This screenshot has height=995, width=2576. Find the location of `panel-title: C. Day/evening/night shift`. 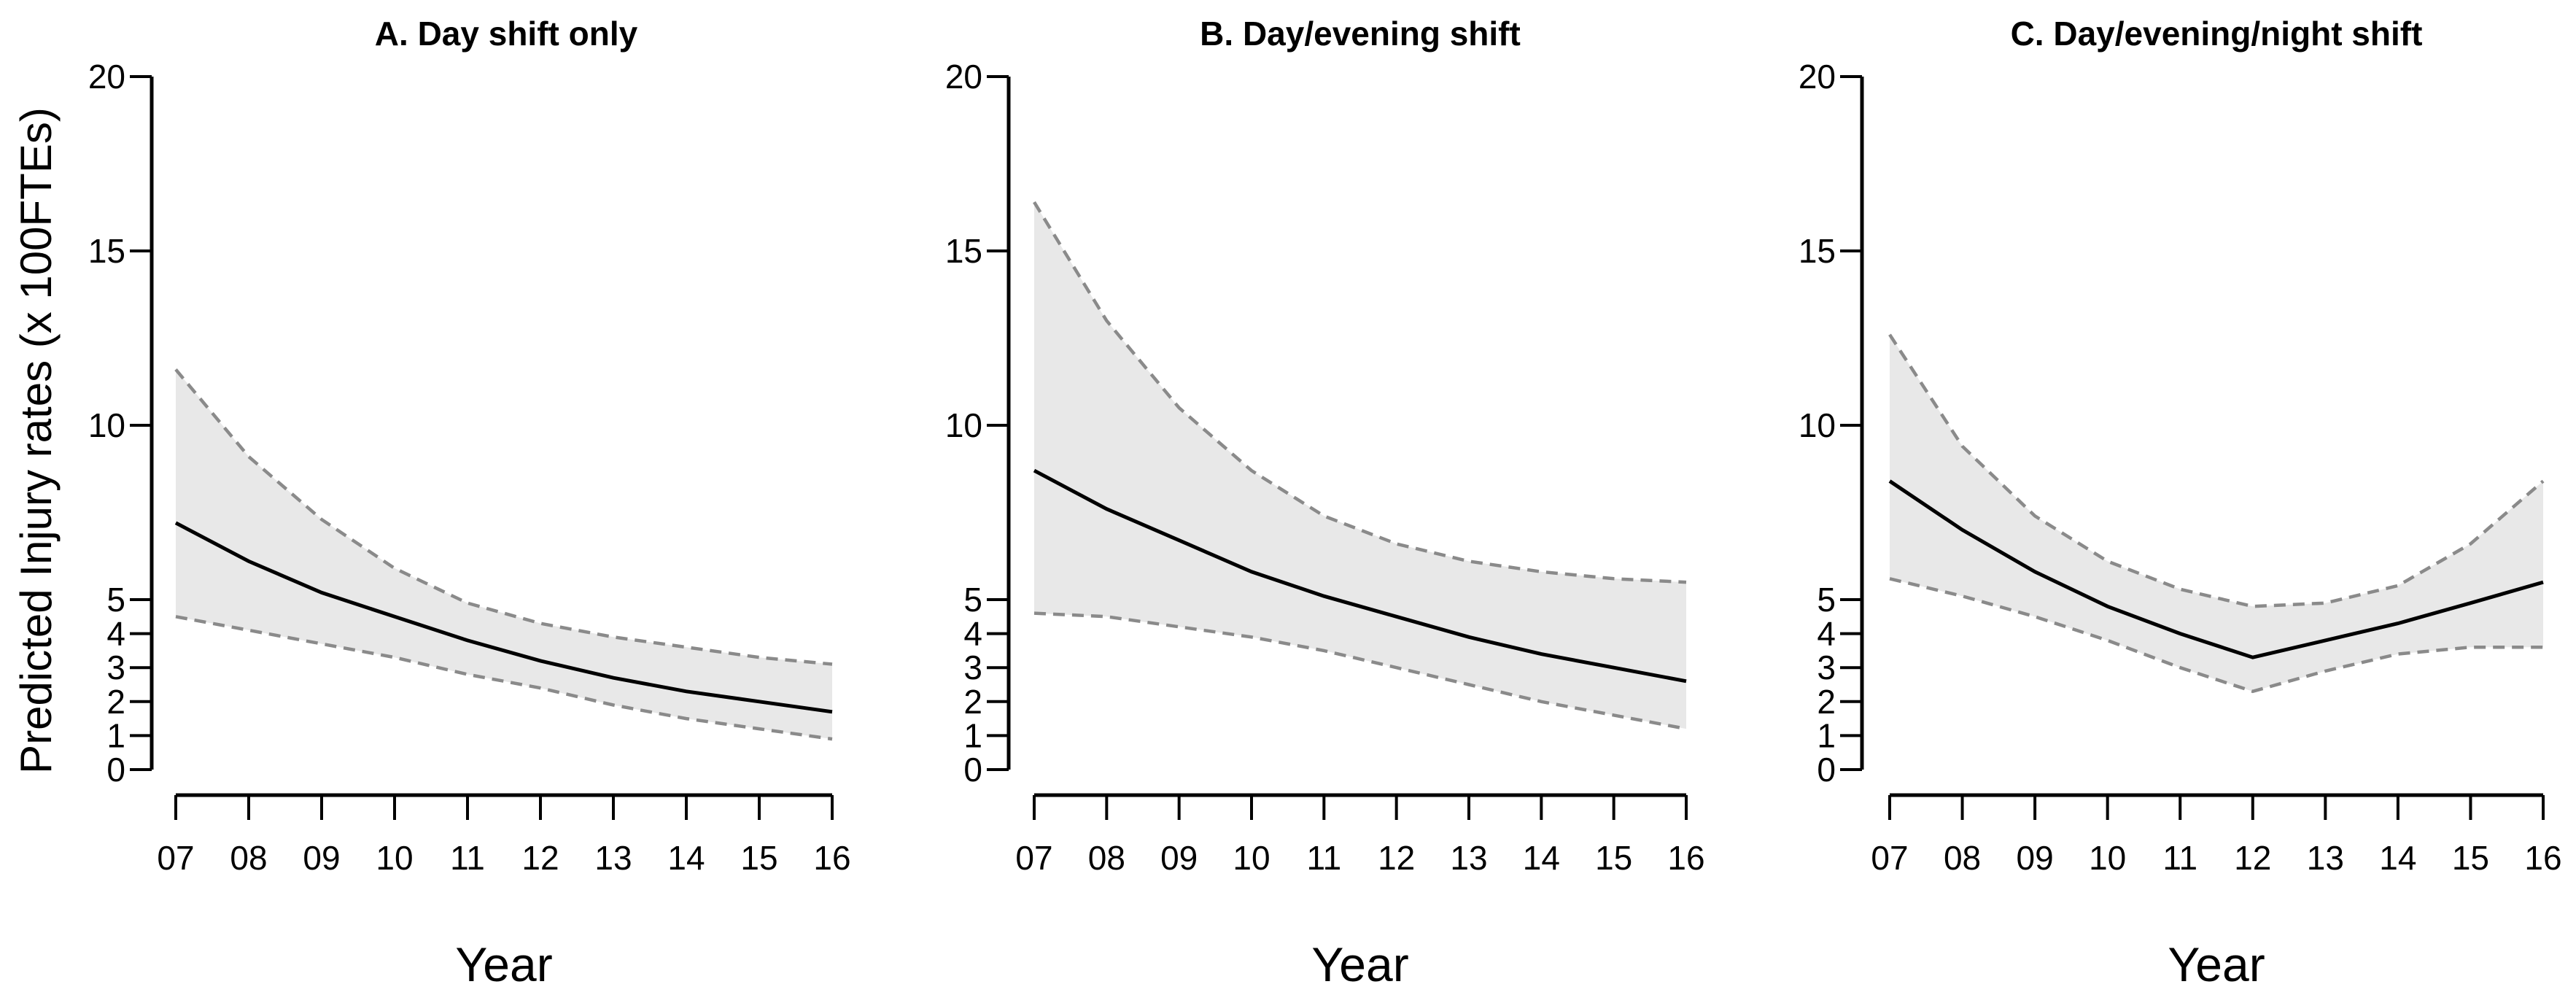

panel-title: C. Day/evening/night shift is located at coordinates (2217, 34).